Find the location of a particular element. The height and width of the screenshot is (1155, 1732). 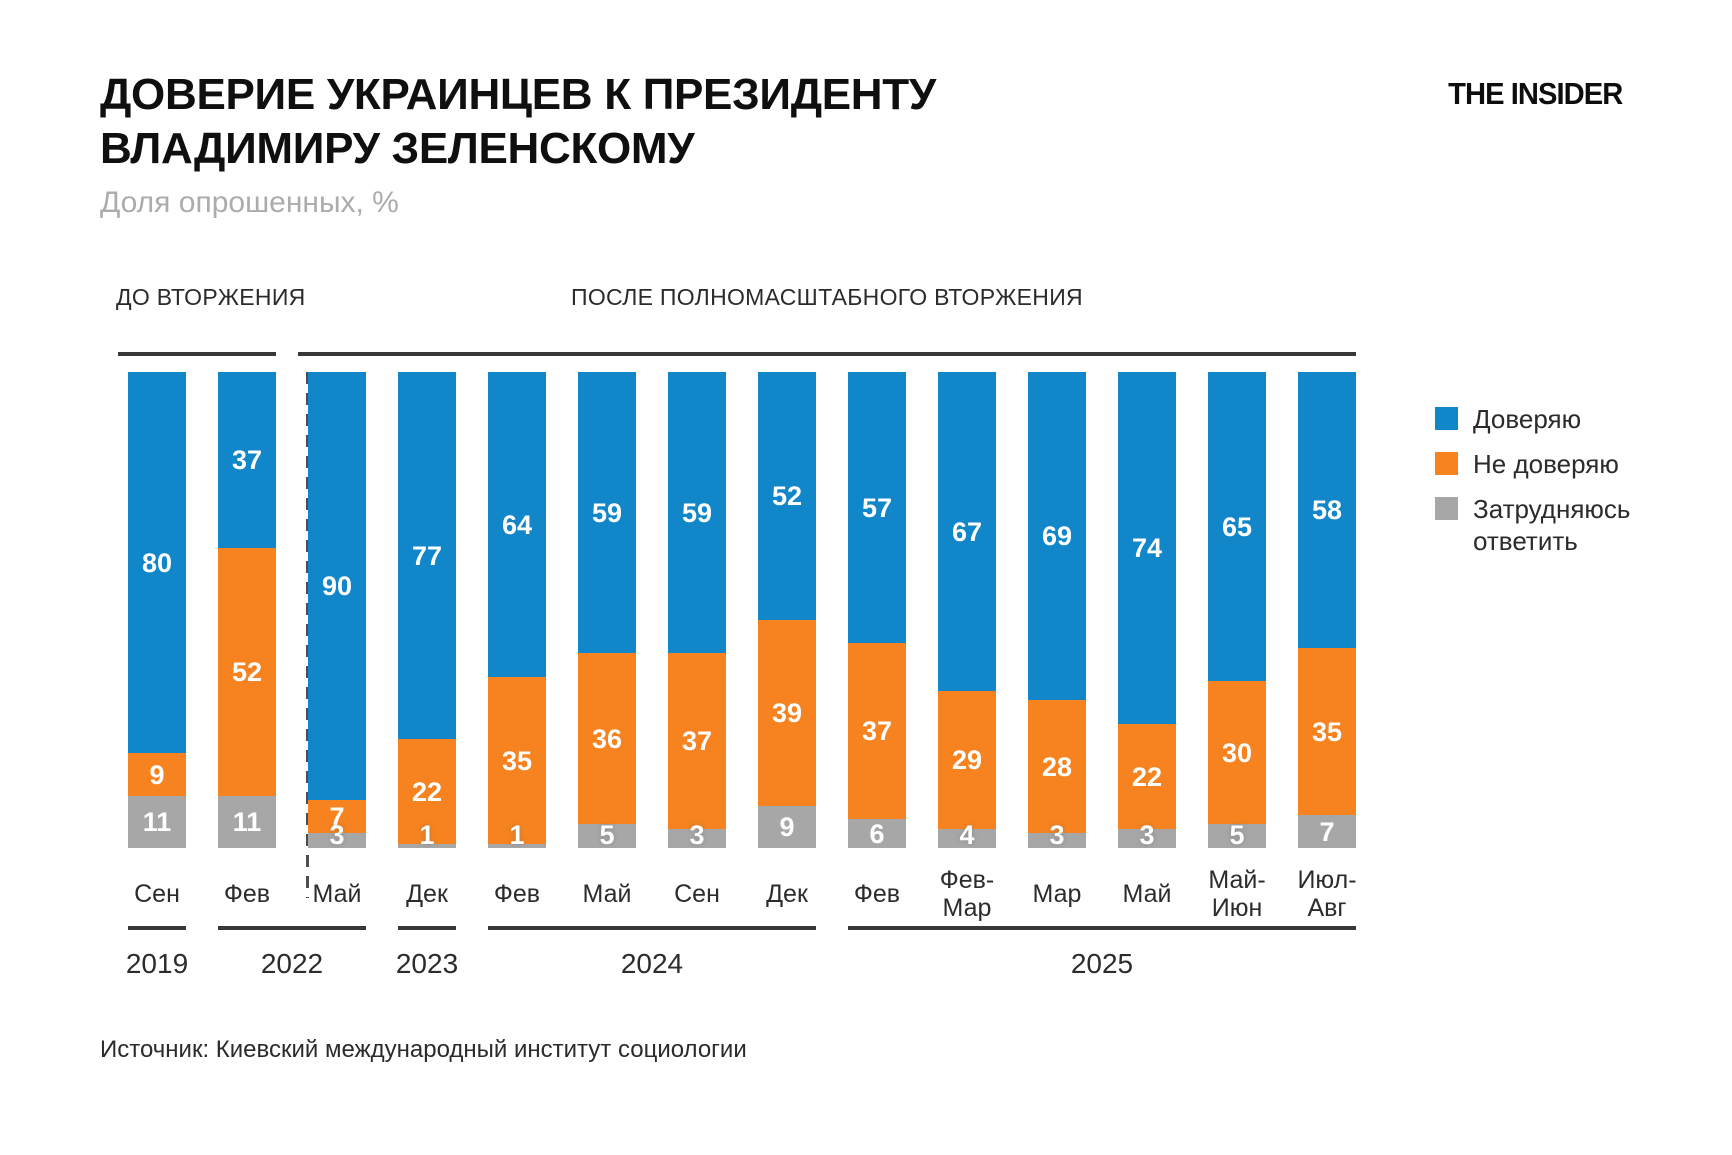

value-label-3-undecided: 1 is located at coordinates (427, 835).